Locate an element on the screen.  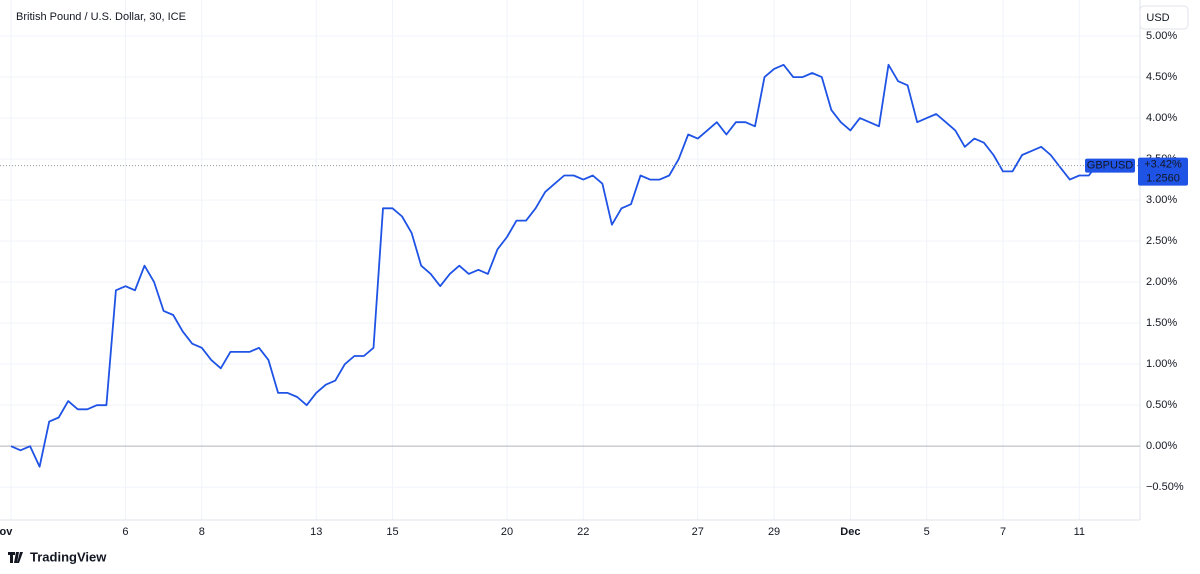
series-name: GBPUSD is located at coordinates (1110, 166).